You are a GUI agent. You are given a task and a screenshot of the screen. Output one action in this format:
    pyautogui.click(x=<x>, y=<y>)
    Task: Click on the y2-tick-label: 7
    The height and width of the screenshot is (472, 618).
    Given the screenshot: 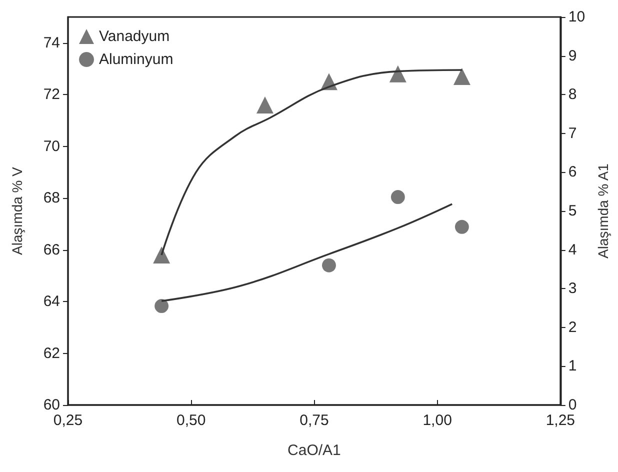 What is the action you would take?
    pyautogui.click(x=572, y=133)
    